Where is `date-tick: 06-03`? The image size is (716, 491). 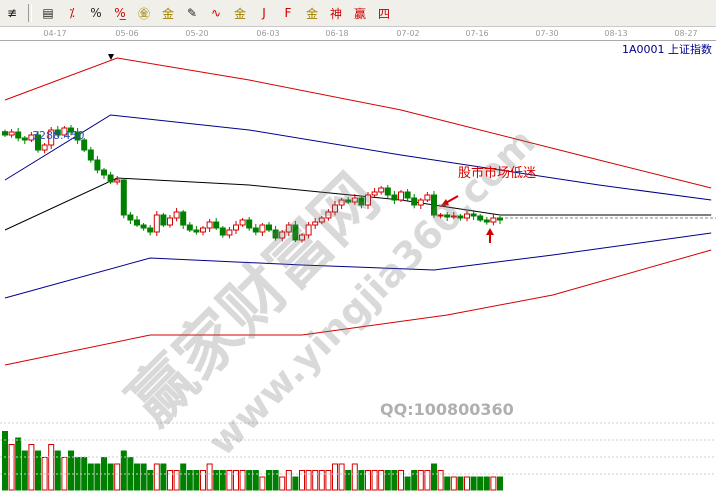 date-tick: 06-03 is located at coordinates (268, 33).